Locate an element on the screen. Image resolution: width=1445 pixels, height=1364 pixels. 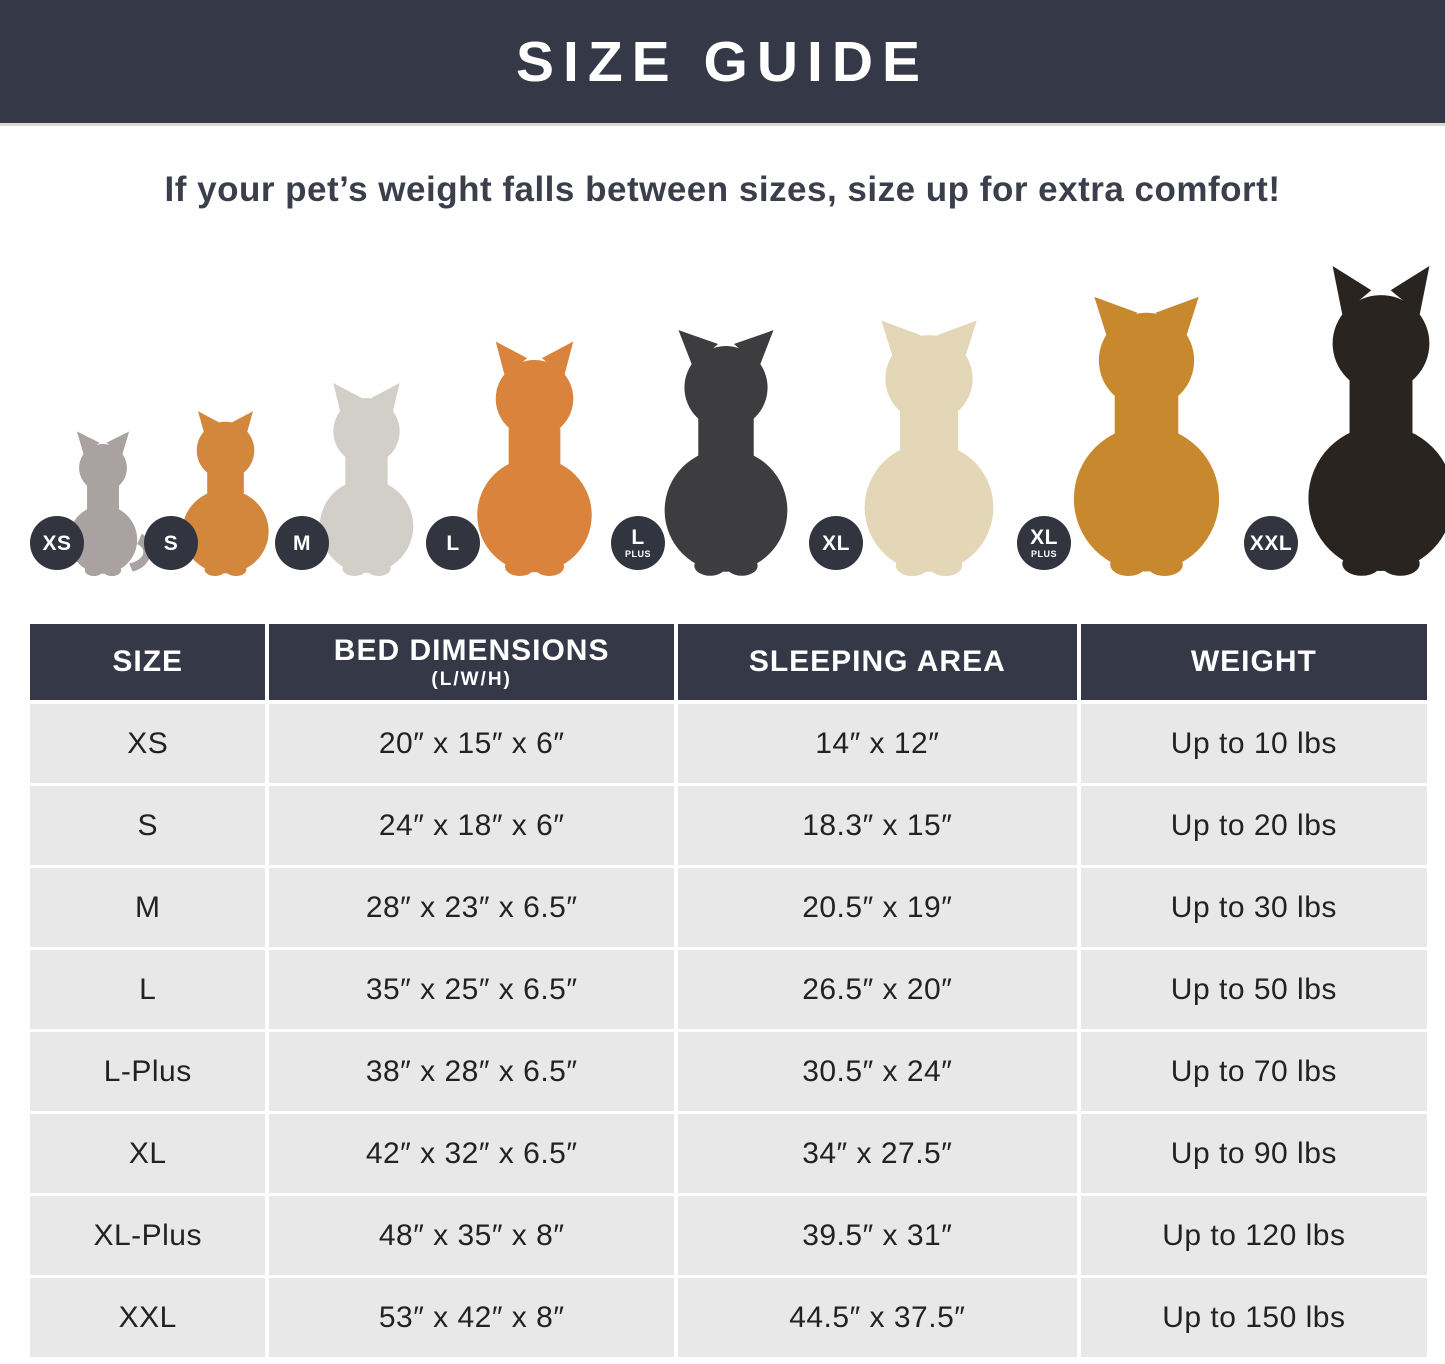
column-header-size: SIZE is located at coordinates (148, 662).